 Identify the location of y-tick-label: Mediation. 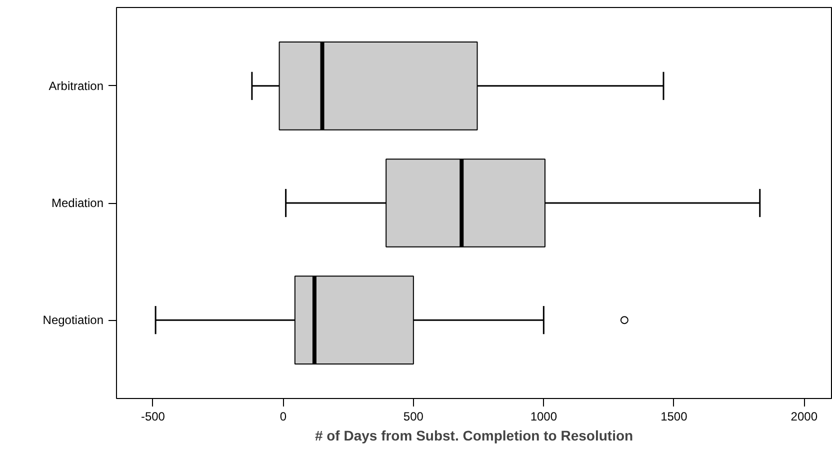
(77, 203).